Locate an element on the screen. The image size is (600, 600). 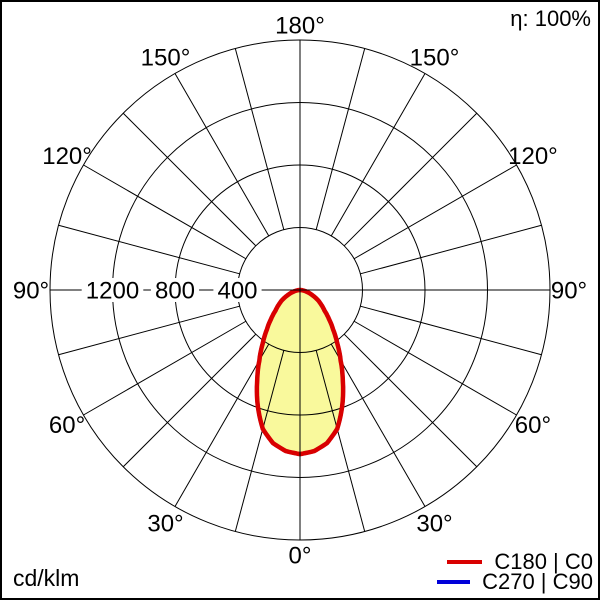
radial-tick-labels: 400 800 1200 is located at coordinates (171, 290).